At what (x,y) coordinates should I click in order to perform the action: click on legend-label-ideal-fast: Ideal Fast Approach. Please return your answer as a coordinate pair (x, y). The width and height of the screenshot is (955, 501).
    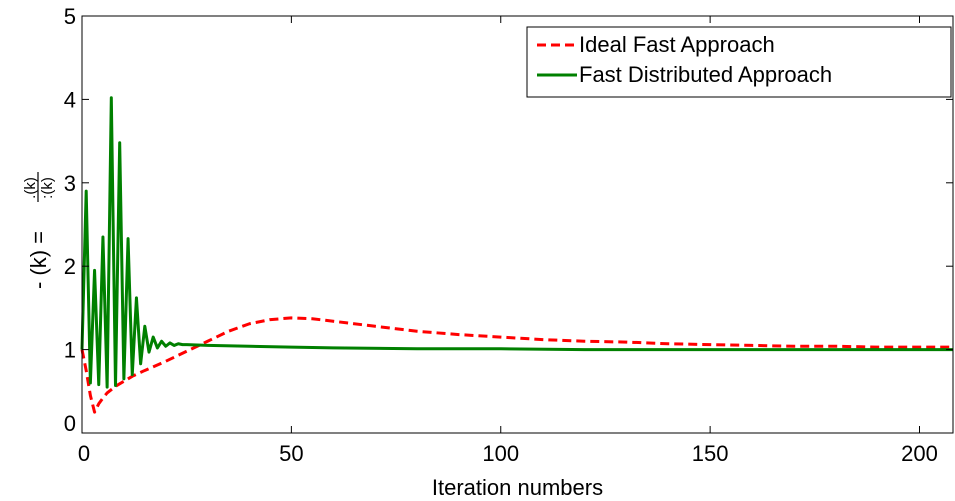
    Looking at the image, I should click on (677, 44).